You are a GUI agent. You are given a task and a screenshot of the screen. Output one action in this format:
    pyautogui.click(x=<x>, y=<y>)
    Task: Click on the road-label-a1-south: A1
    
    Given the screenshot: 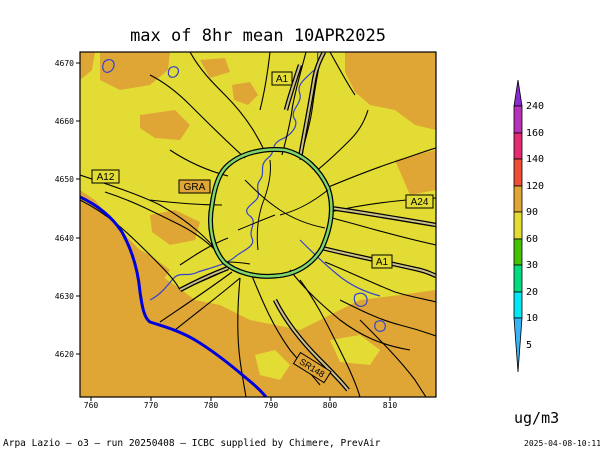 What is the action you would take?
    pyautogui.click(x=382, y=261)
    